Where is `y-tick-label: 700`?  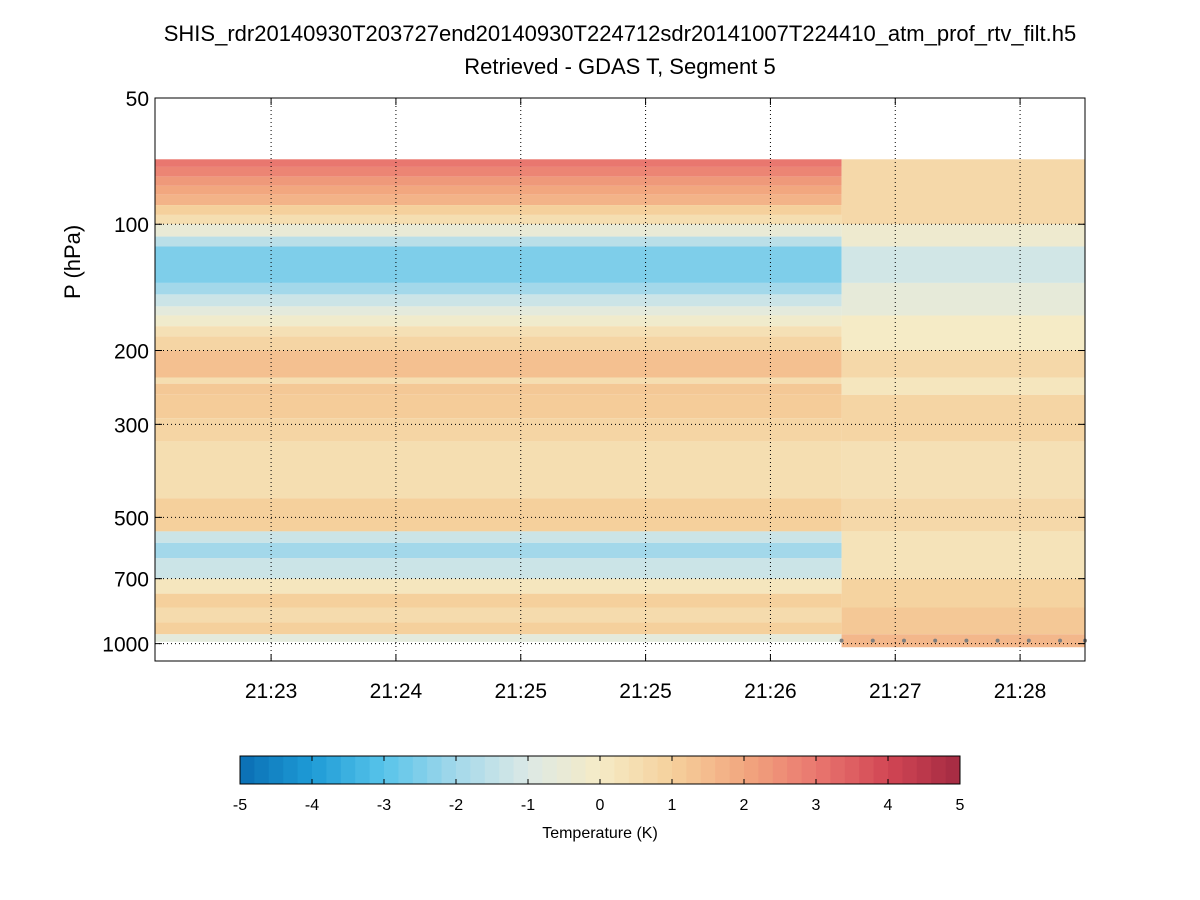
y-tick-label: 700 is located at coordinates (131, 580).